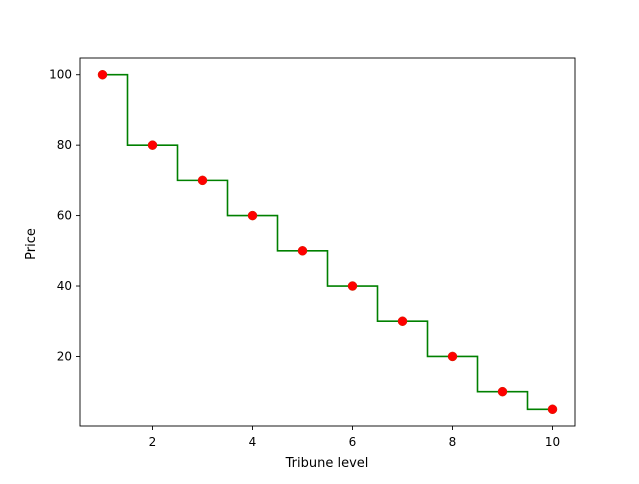 This screenshot has height=484, width=639. What do you see at coordinates (453, 442) in the screenshot?
I see `x-tick-label: 8` at bounding box center [453, 442].